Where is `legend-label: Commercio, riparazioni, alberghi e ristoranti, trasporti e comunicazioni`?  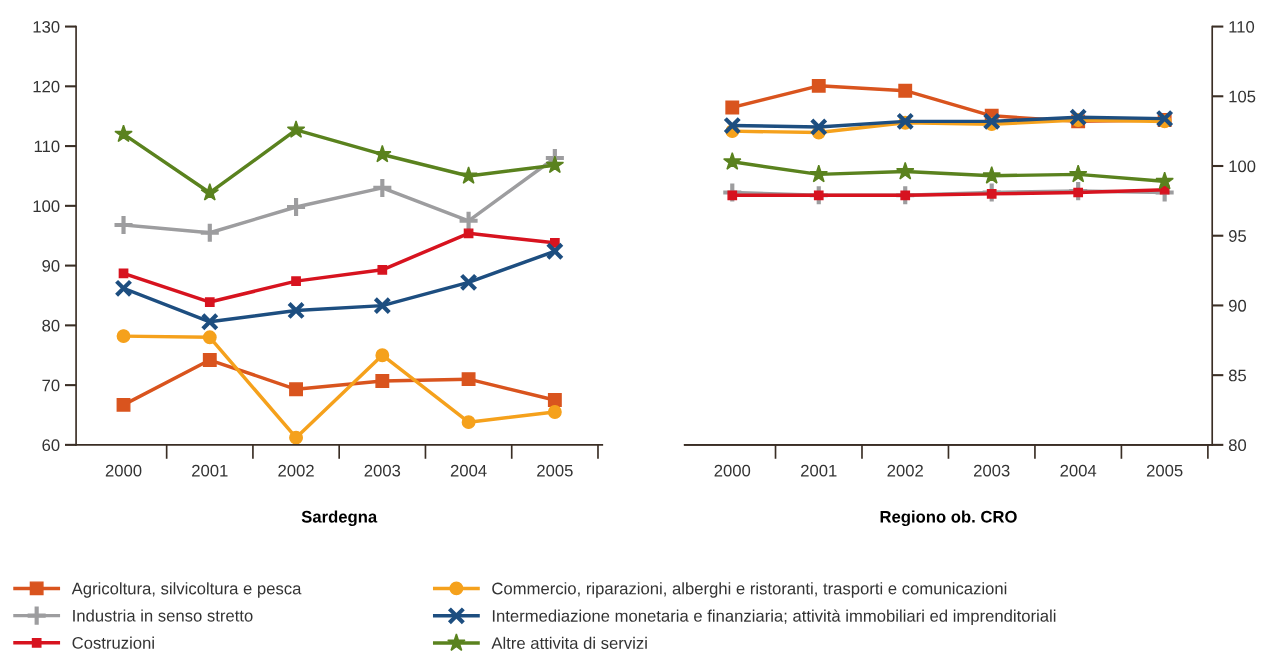 legend-label: Commercio, riparazioni, alberghi e ristoranti, trasporti e comunicazioni is located at coordinates (749, 590).